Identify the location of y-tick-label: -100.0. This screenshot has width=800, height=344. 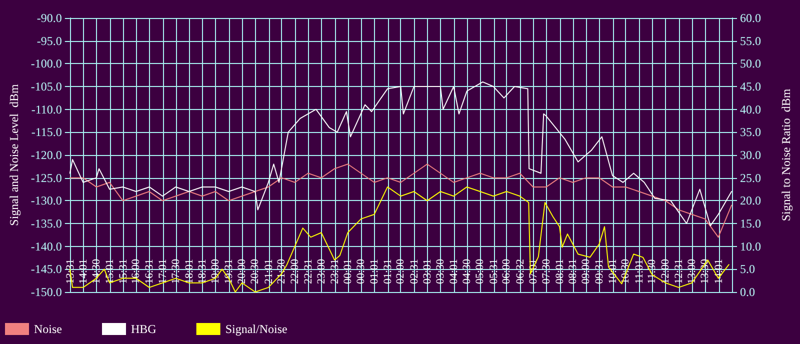
(46, 63).